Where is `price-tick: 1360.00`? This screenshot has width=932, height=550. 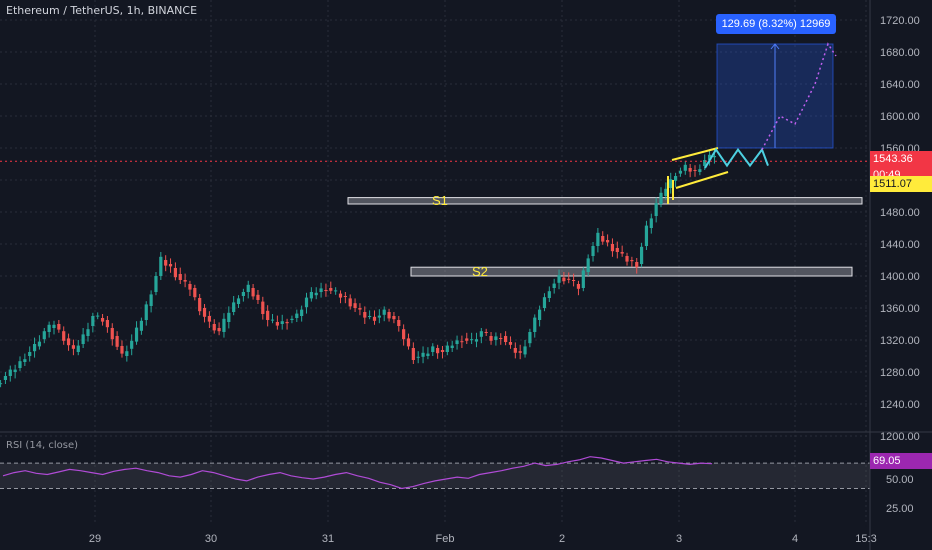 price-tick: 1360.00 is located at coordinates (900, 309).